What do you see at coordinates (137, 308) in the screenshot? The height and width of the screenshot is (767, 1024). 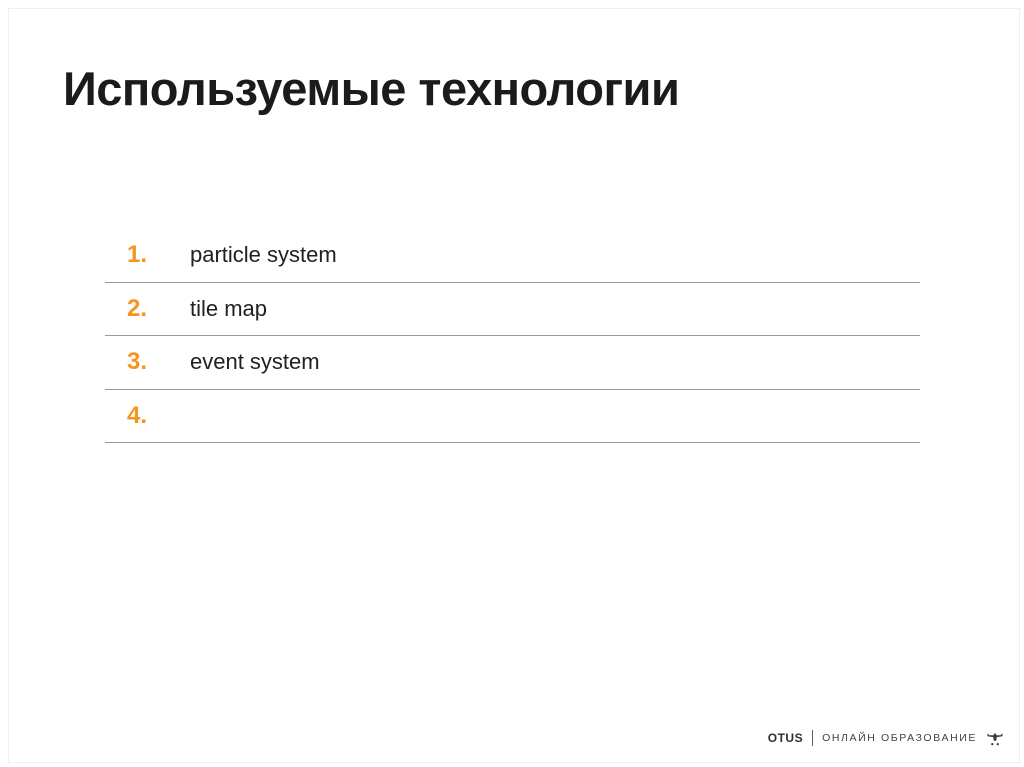 I see `list-item-number: 2.` at bounding box center [137, 308].